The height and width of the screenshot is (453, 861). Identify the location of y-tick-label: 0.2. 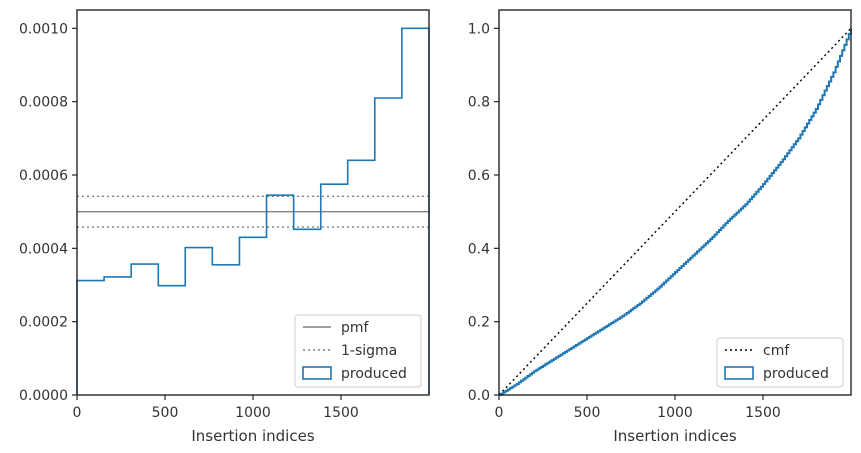
(479, 323).